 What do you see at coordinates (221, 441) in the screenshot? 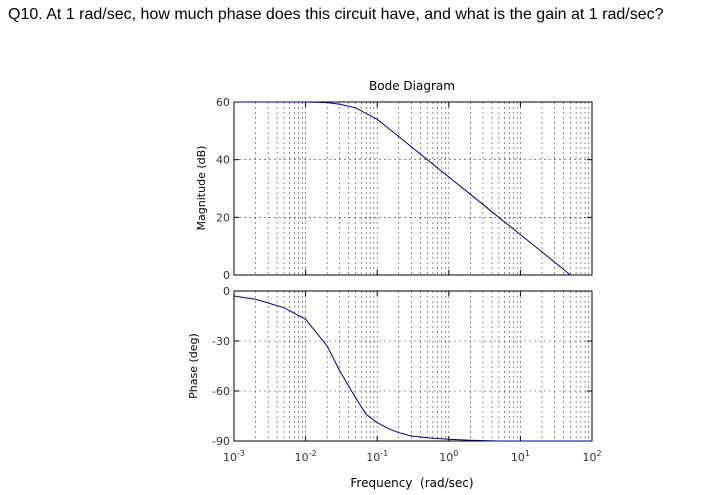
I see `phase-ytick-label: -90` at bounding box center [221, 441].